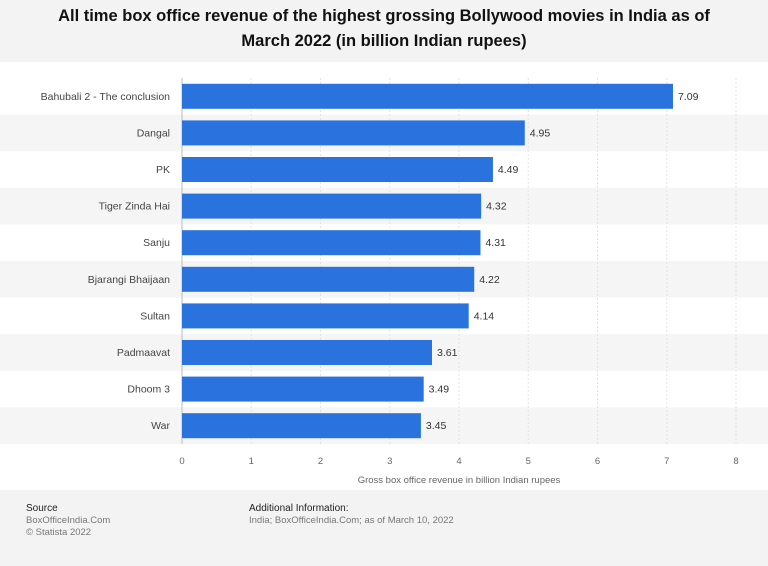 The height and width of the screenshot is (566, 768). I want to click on category-label: Padmaavat, so click(143, 353).